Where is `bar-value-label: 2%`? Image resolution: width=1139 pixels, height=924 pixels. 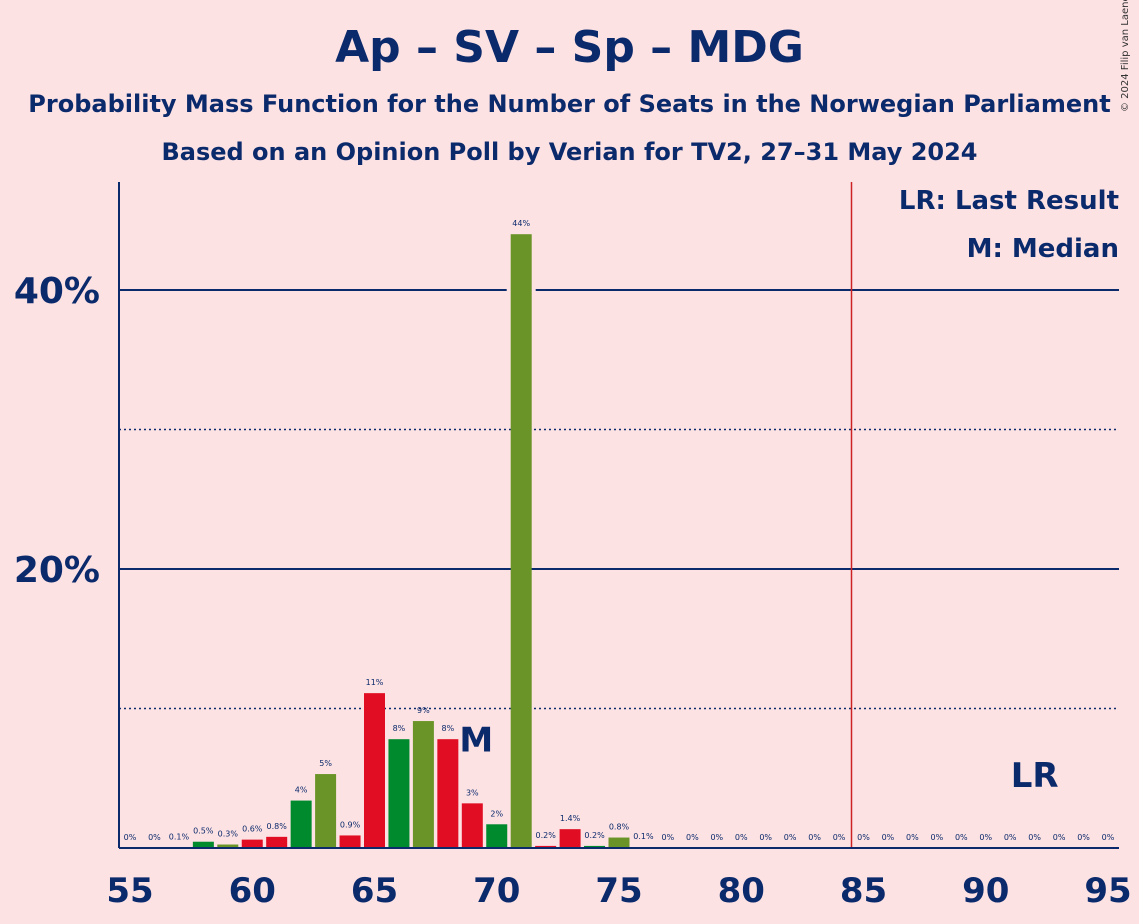 bar-value-label: 2% is located at coordinates (496, 813).